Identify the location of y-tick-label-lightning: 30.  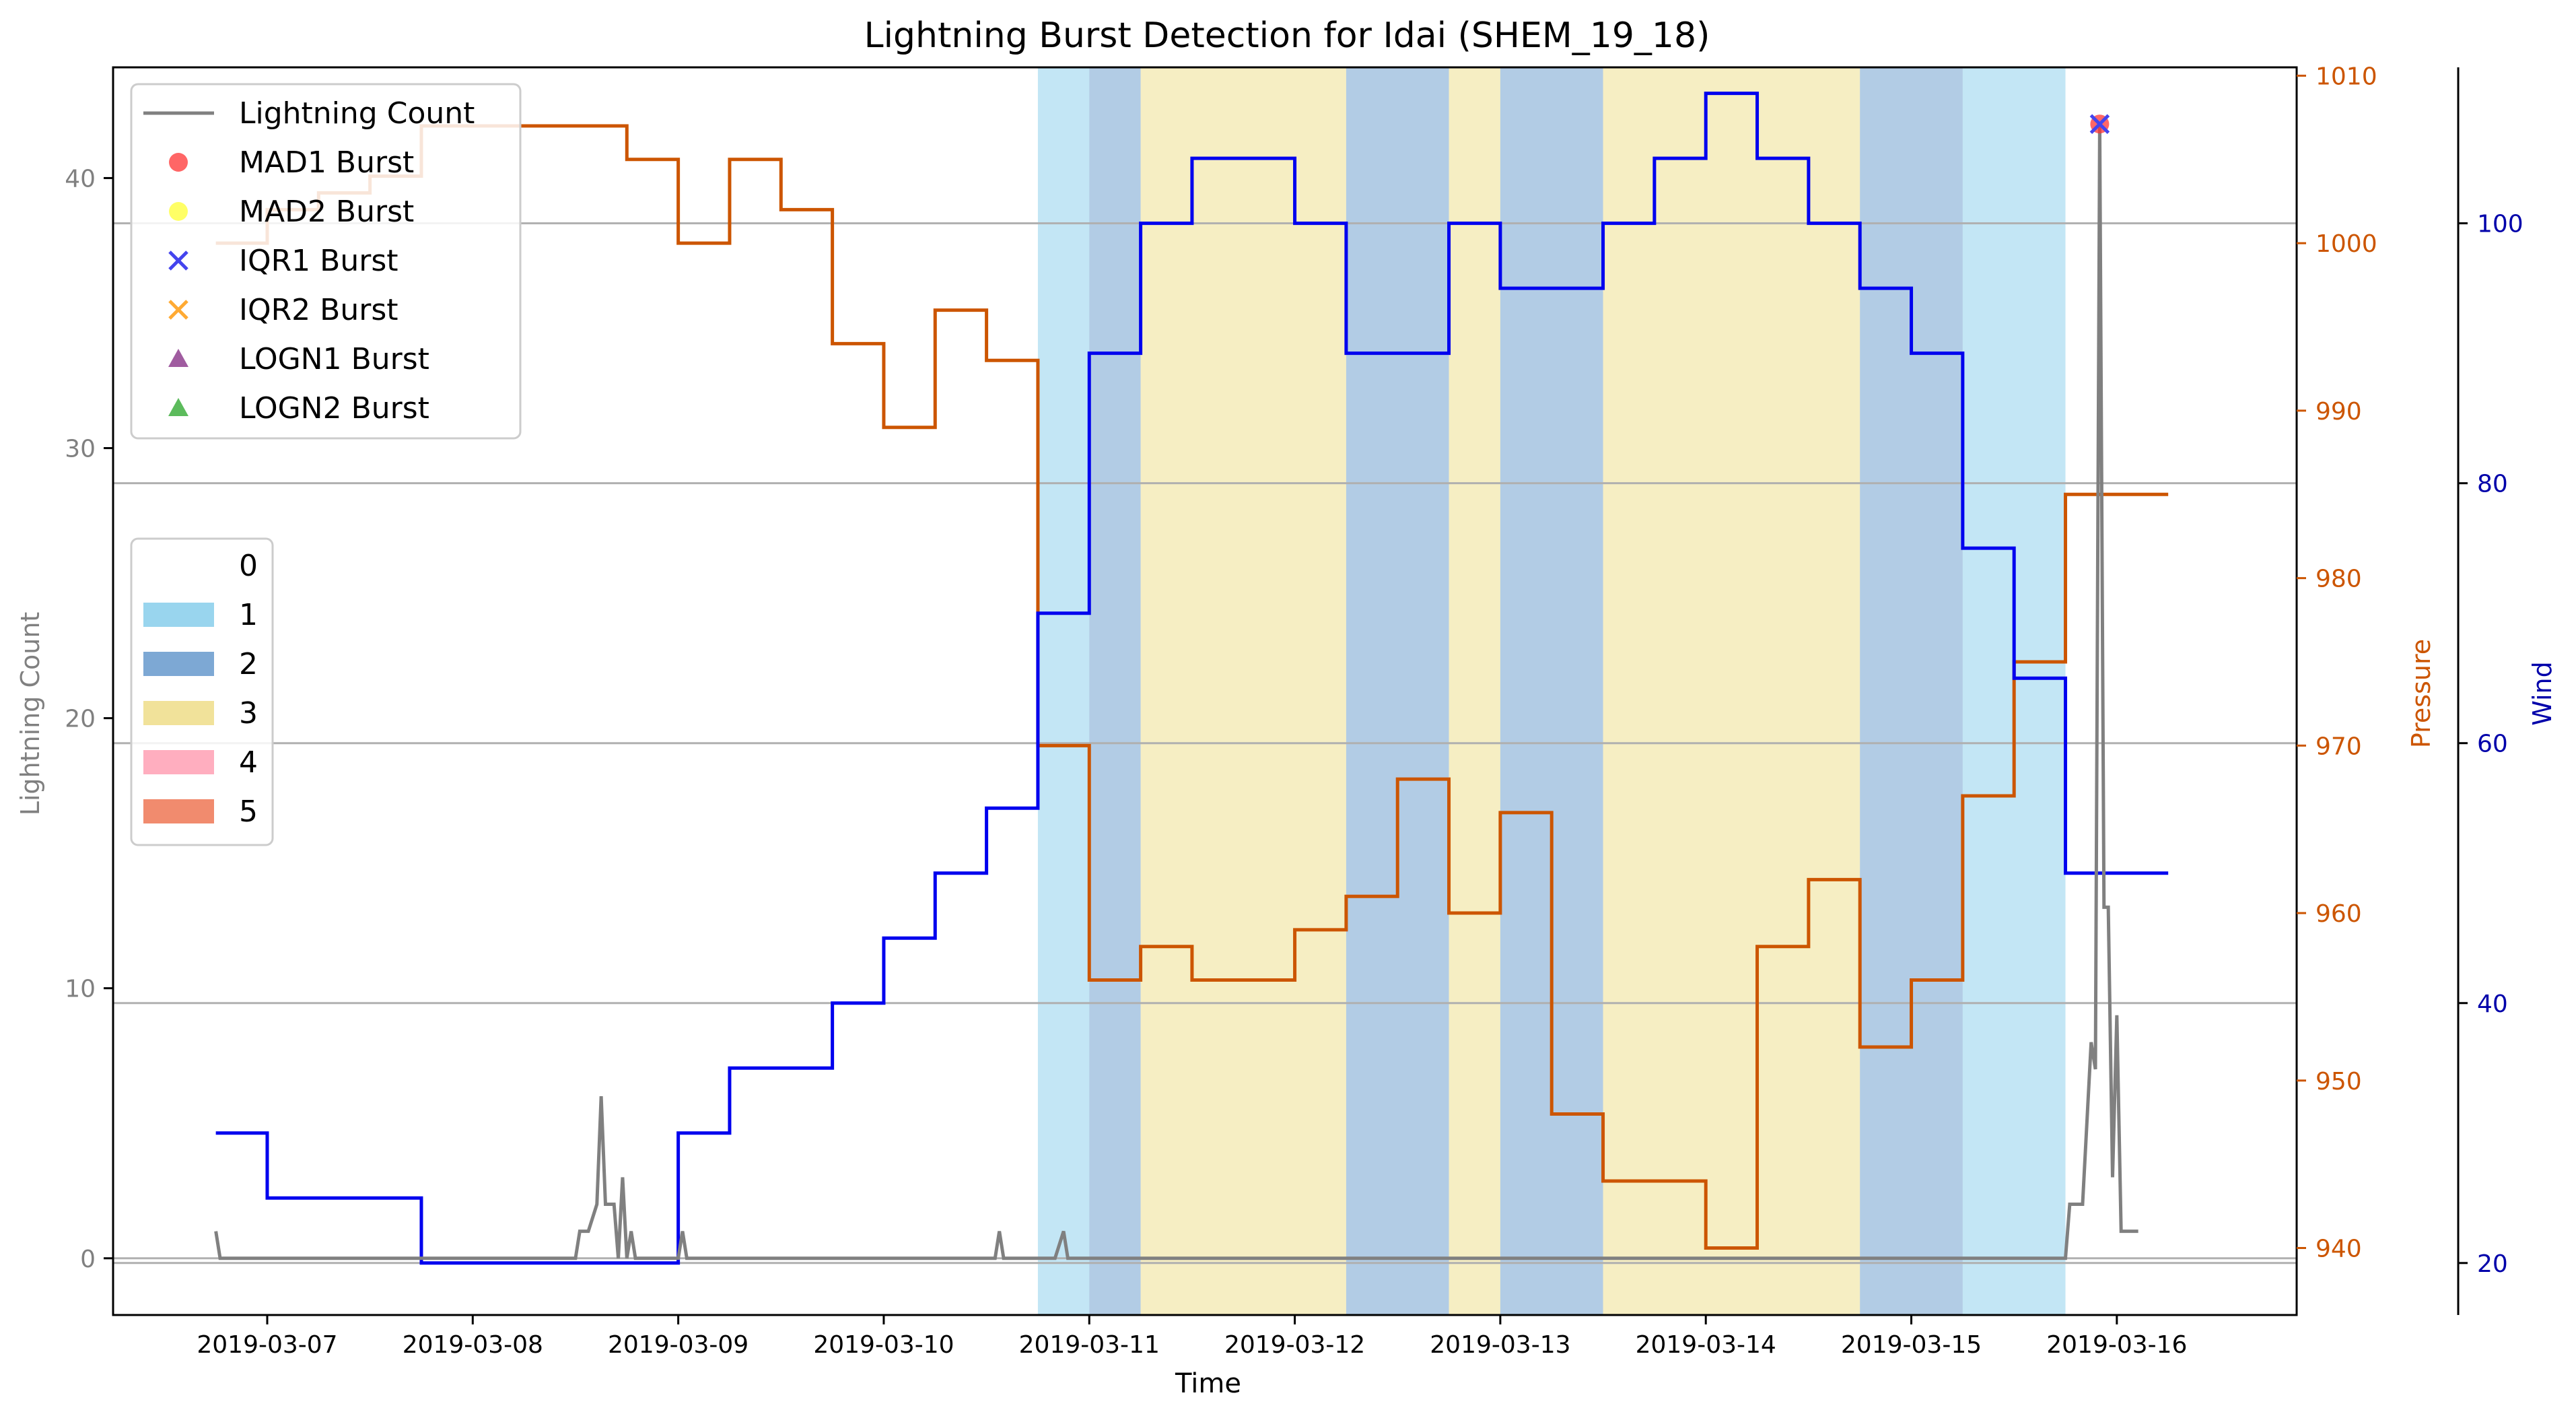
(80, 449).